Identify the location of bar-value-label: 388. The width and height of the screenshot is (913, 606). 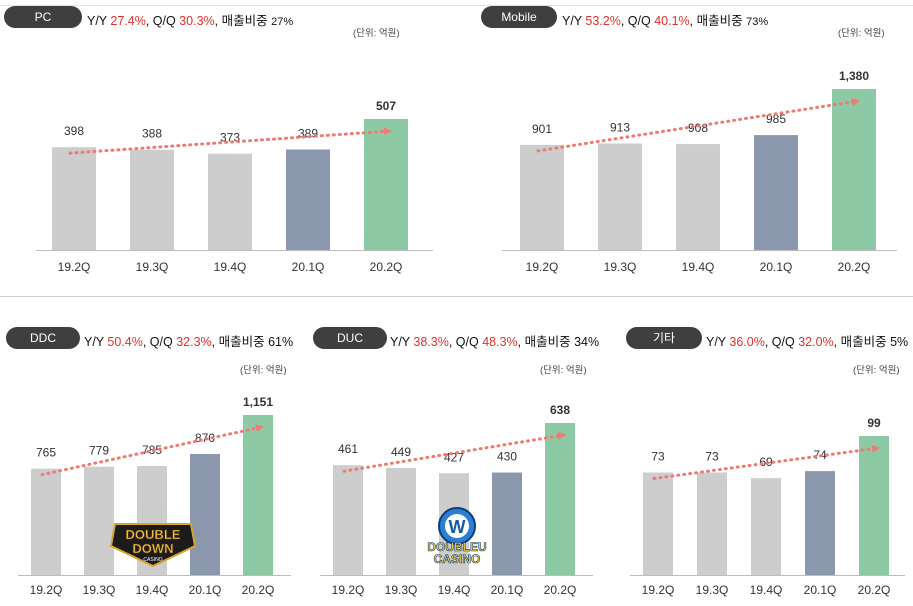
(152, 134).